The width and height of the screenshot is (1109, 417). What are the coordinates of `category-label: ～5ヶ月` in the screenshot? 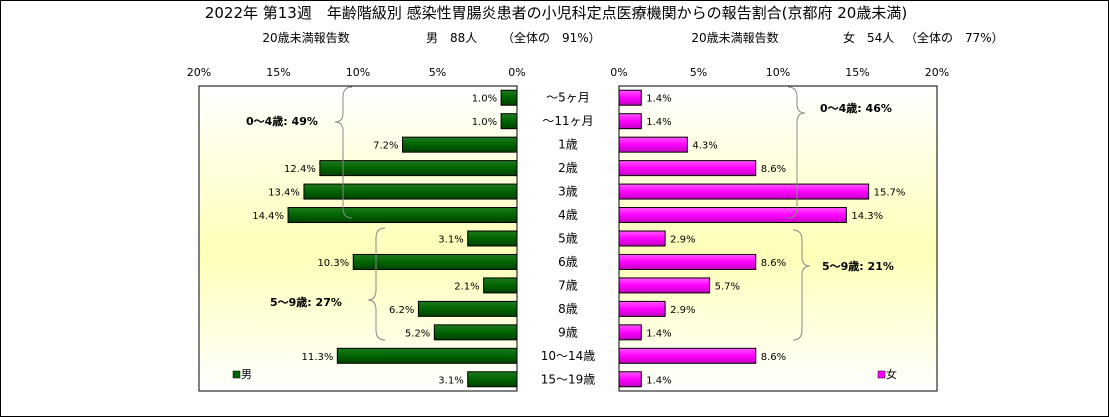 It's located at (568, 98).